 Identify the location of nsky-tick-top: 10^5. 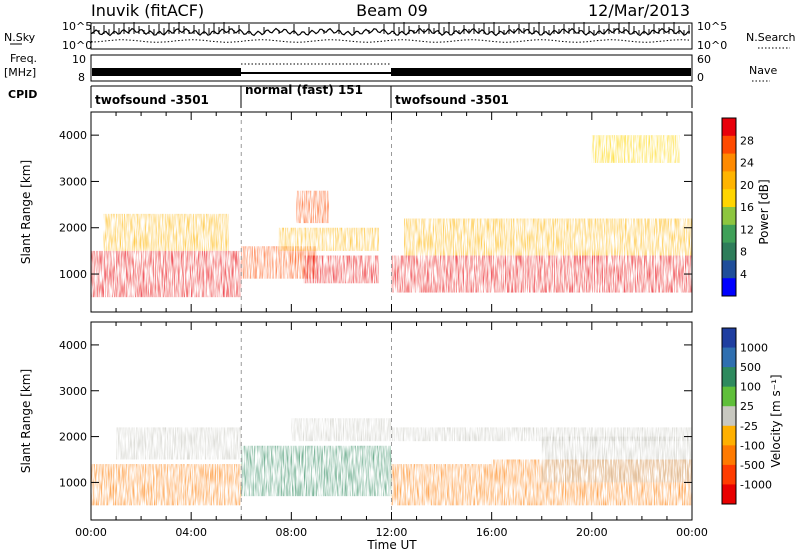
(77, 26).